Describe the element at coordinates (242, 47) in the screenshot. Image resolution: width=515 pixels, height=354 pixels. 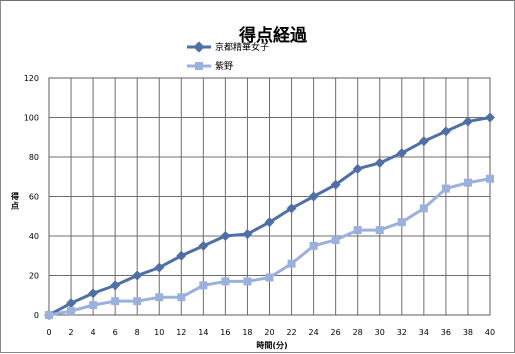
I see `legend-label-kyoto: 京都精華女子` at that location.